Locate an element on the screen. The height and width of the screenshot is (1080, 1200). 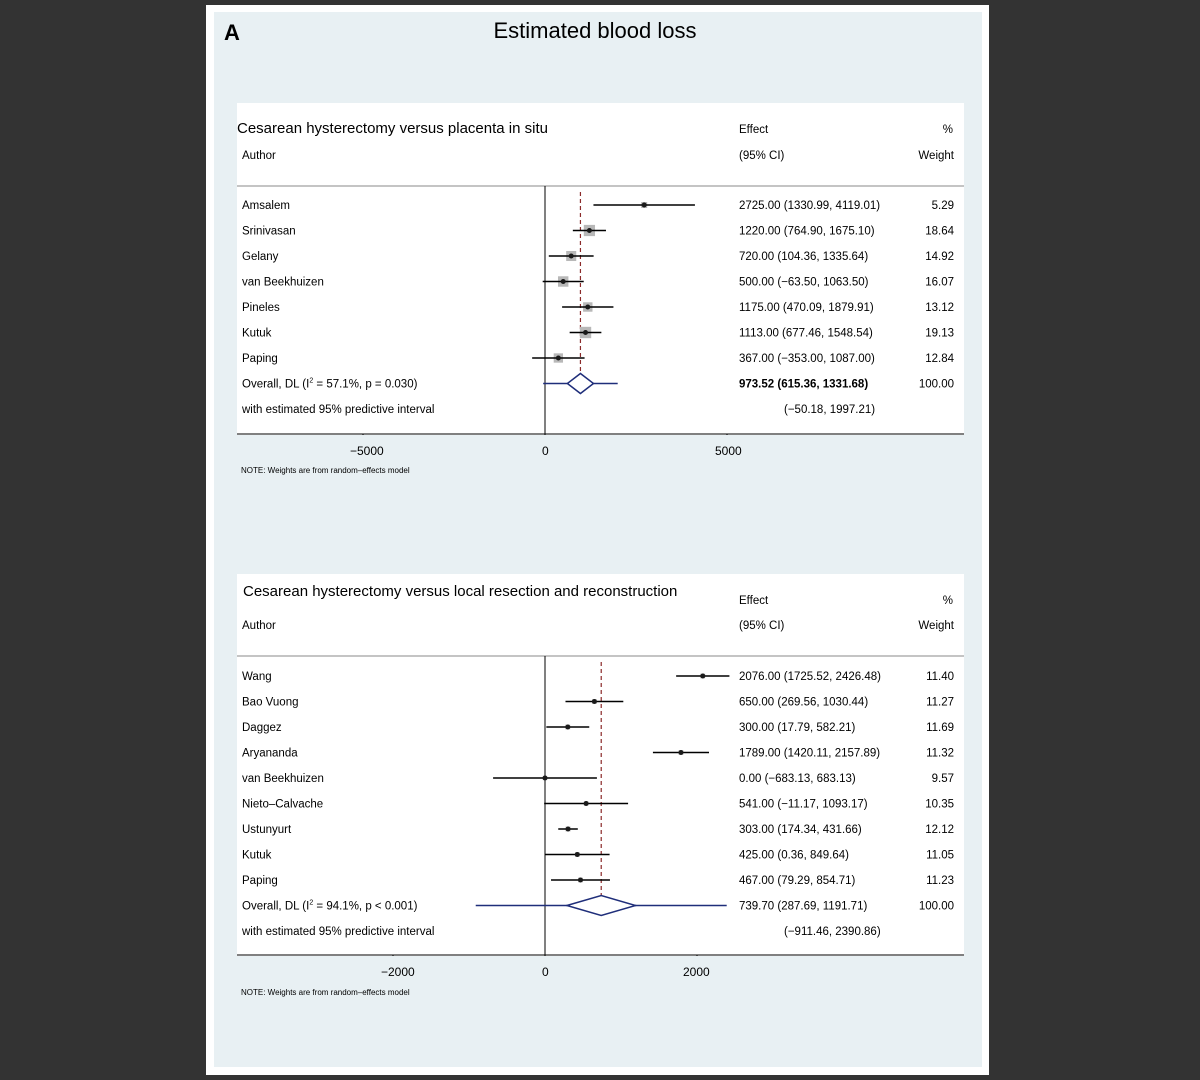
study-author: Amsalem is located at coordinates (266, 206).